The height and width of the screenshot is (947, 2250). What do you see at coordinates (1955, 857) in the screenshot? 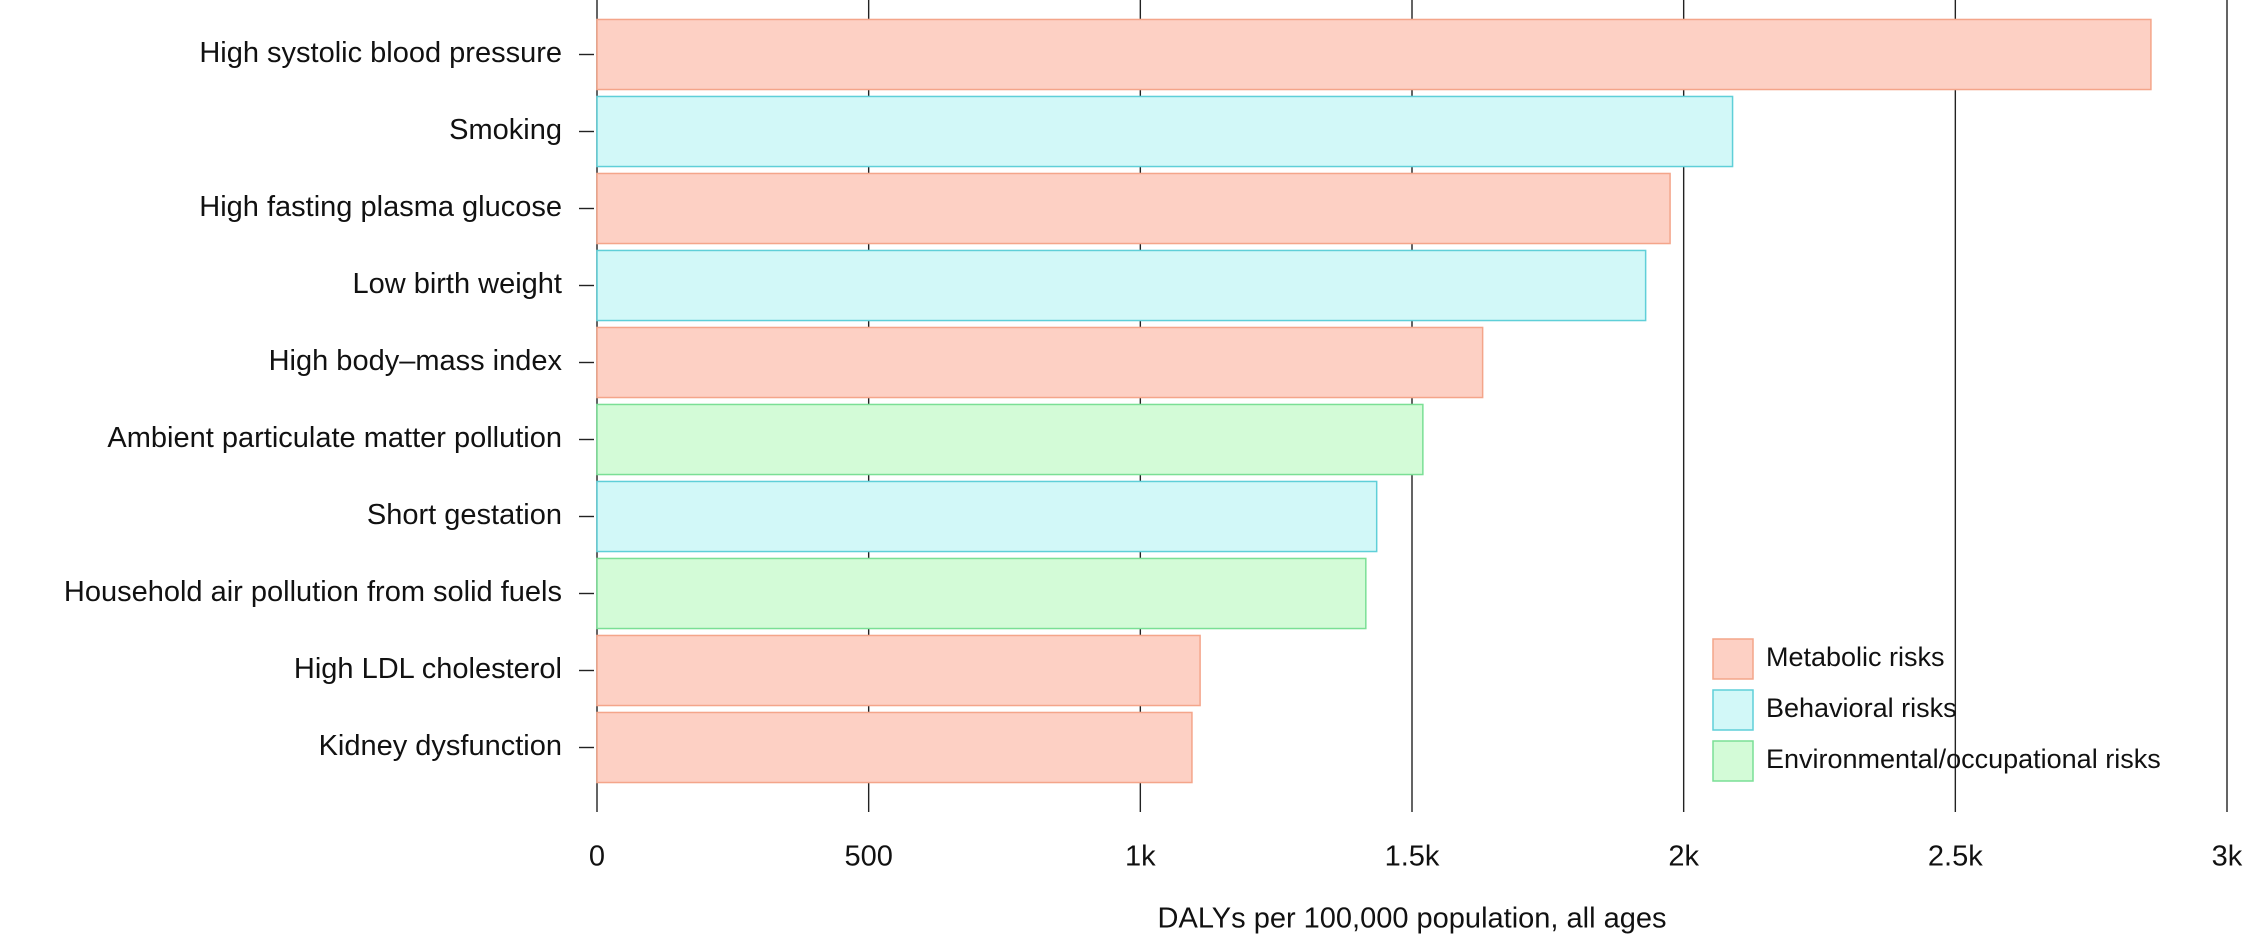
I see `x-tick-label: 2.5k` at bounding box center [1955, 857].